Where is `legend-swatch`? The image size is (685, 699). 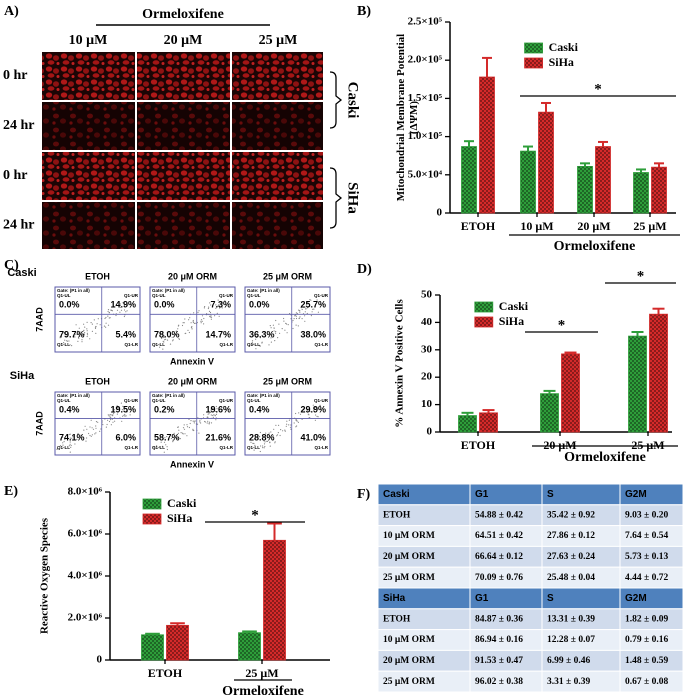
legend-swatch is located at coordinates (533, 48).